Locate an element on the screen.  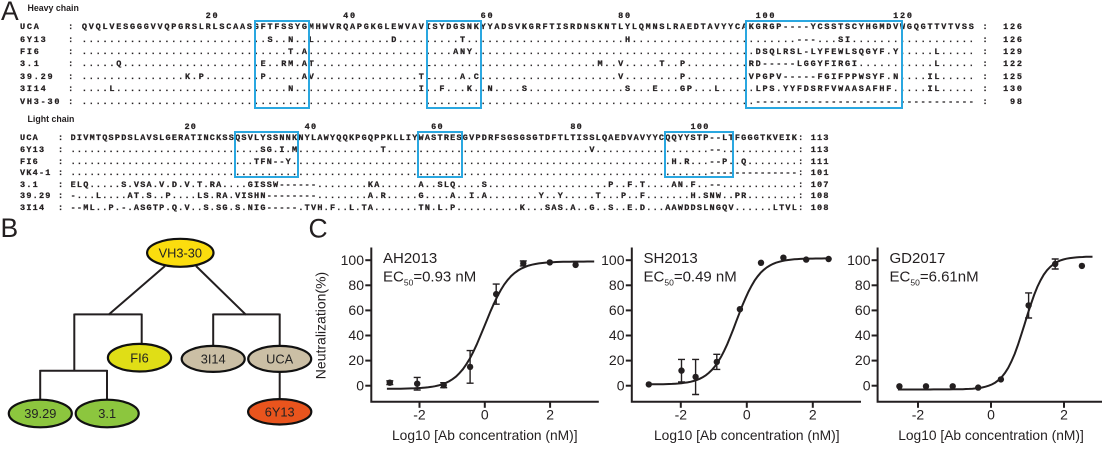
svg-text: Neutralization(%) is located at coordinates (321, 325).